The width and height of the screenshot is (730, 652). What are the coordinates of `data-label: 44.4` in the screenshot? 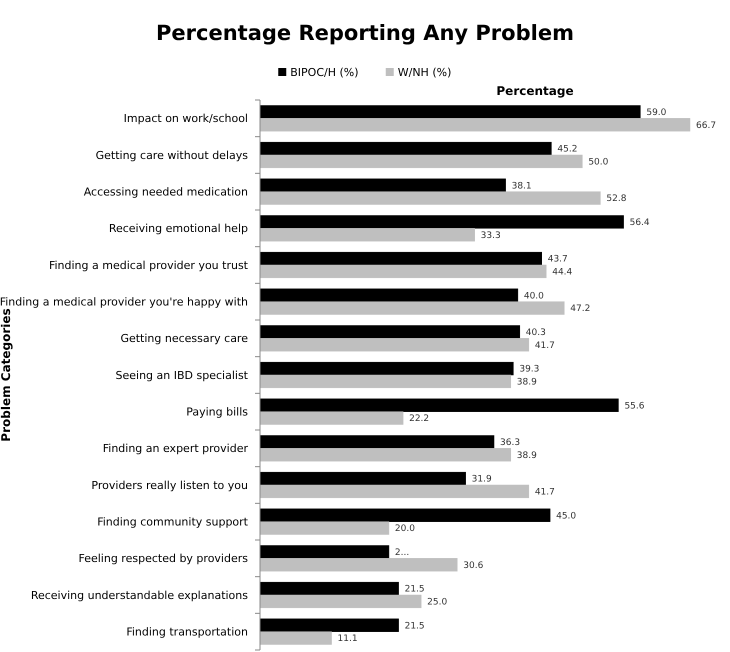 It's located at (562, 273).